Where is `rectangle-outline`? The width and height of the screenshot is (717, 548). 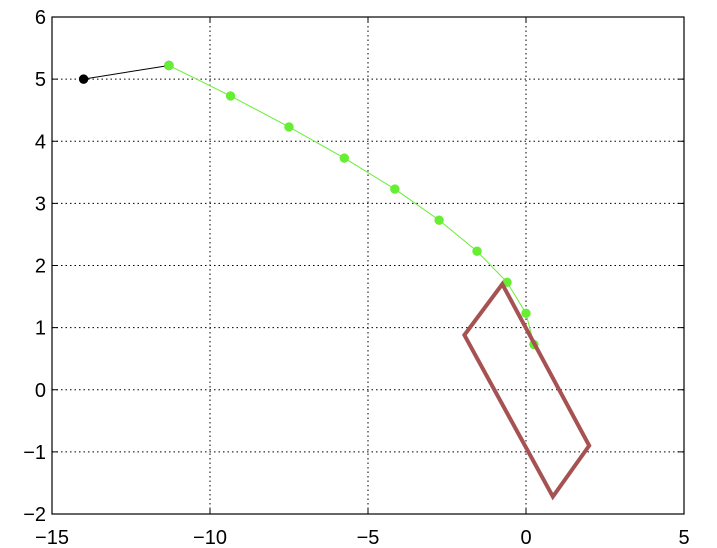
rectangle-outline is located at coordinates (527, 390).